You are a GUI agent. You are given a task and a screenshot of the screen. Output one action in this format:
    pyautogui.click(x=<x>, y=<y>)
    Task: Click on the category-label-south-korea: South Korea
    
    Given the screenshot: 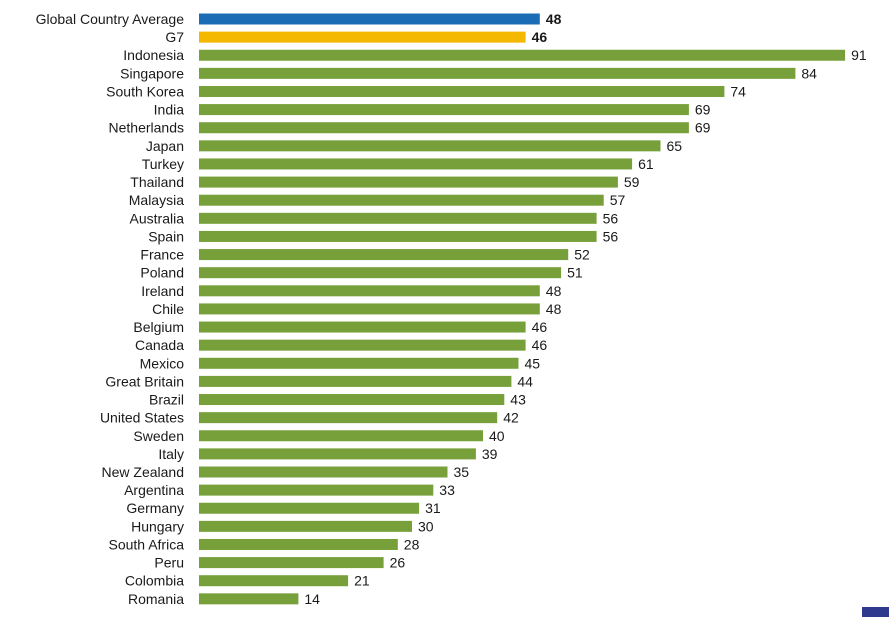 What is the action you would take?
    pyautogui.click(x=145, y=91)
    